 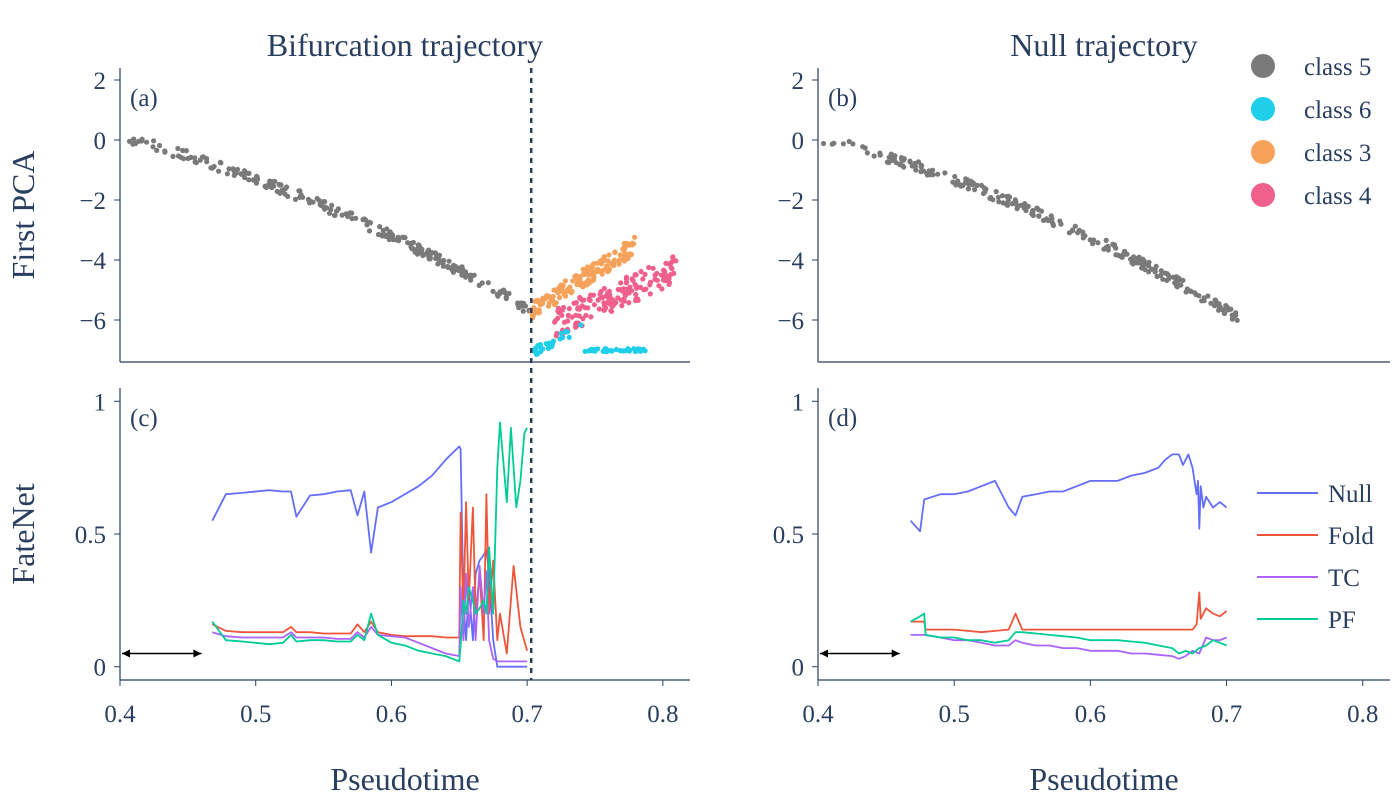 What do you see at coordinates (895, 653) in the screenshot?
I see `window-arrow-right-head` at bounding box center [895, 653].